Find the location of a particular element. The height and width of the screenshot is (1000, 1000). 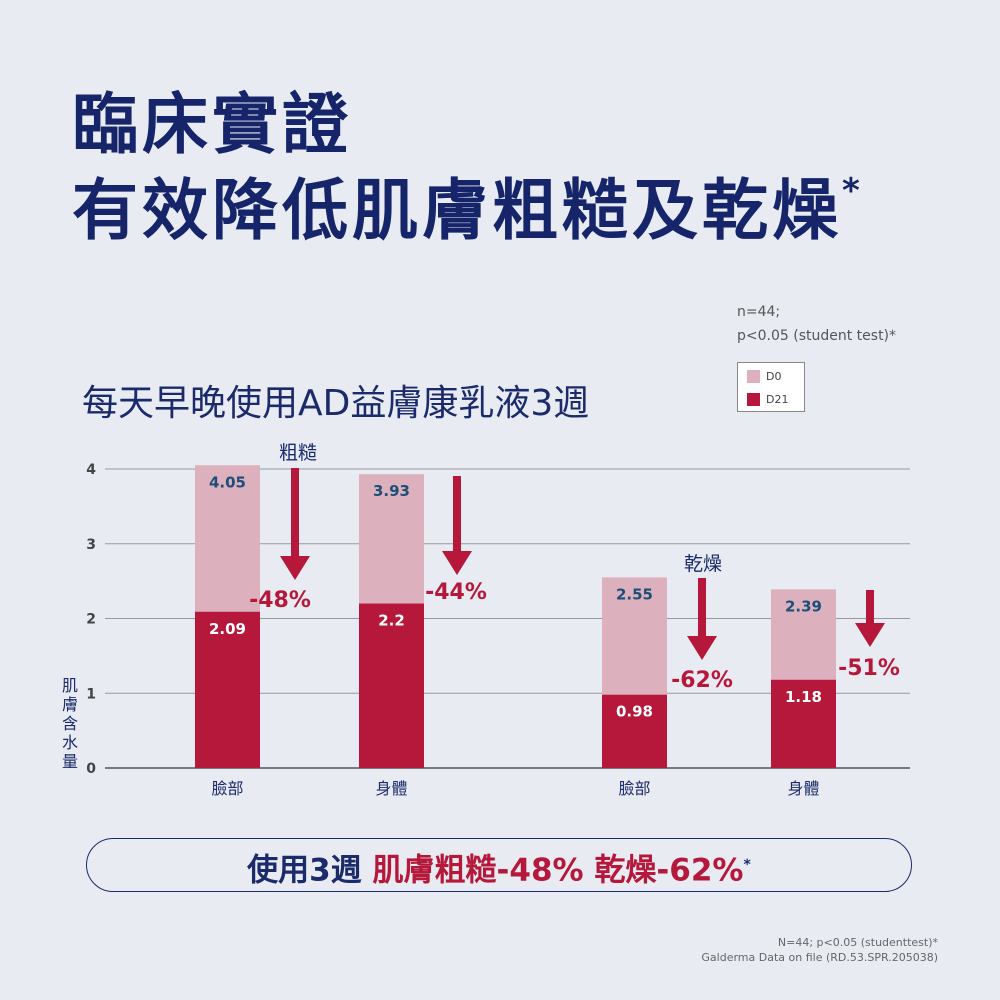

data-label-d21: 1.18 is located at coordinates (803, 697).